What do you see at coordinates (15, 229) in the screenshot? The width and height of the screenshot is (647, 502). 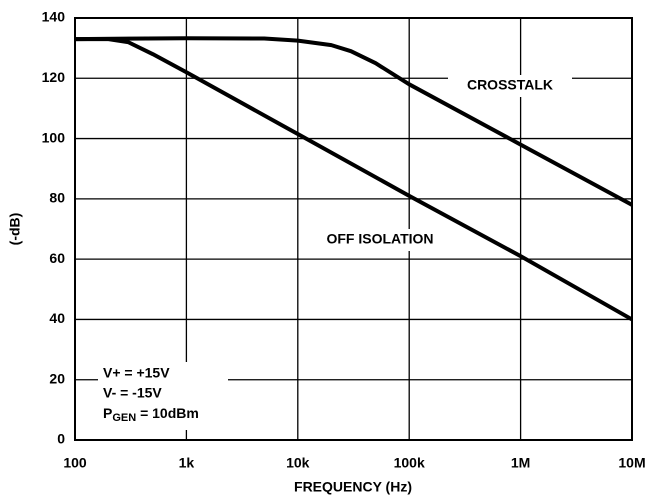 I see `y-axis-label: (-dB)` at bounding box center [15, 229].